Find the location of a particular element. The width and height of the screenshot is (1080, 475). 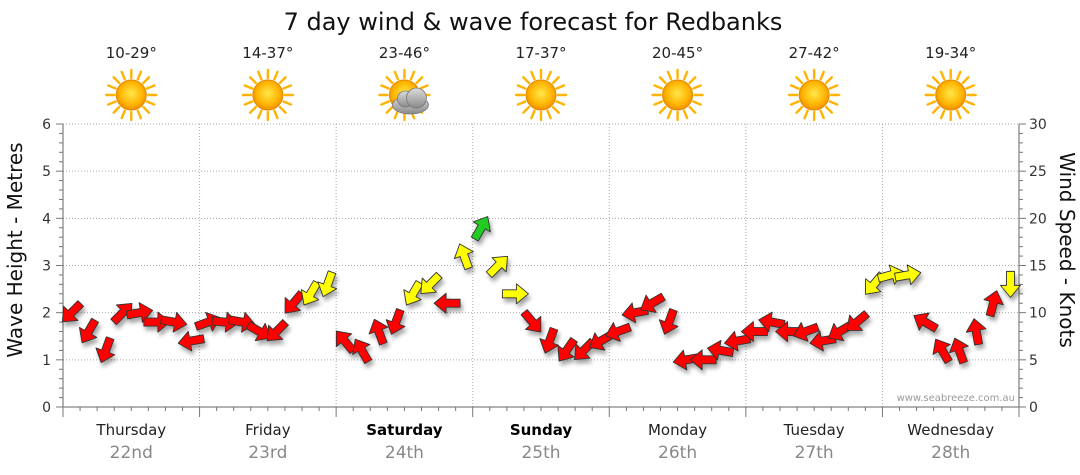

y-tick-label-left: 1 is located at coordinates (46, 361).